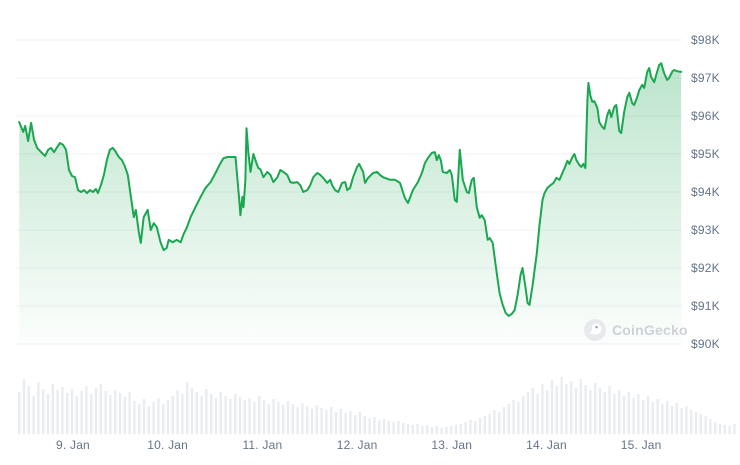 The width and height of the screenshot is (740, 465). Describe the element at coordinates (705, 40) in the screenshot. I see `y-tick-label: $98K` at that location.